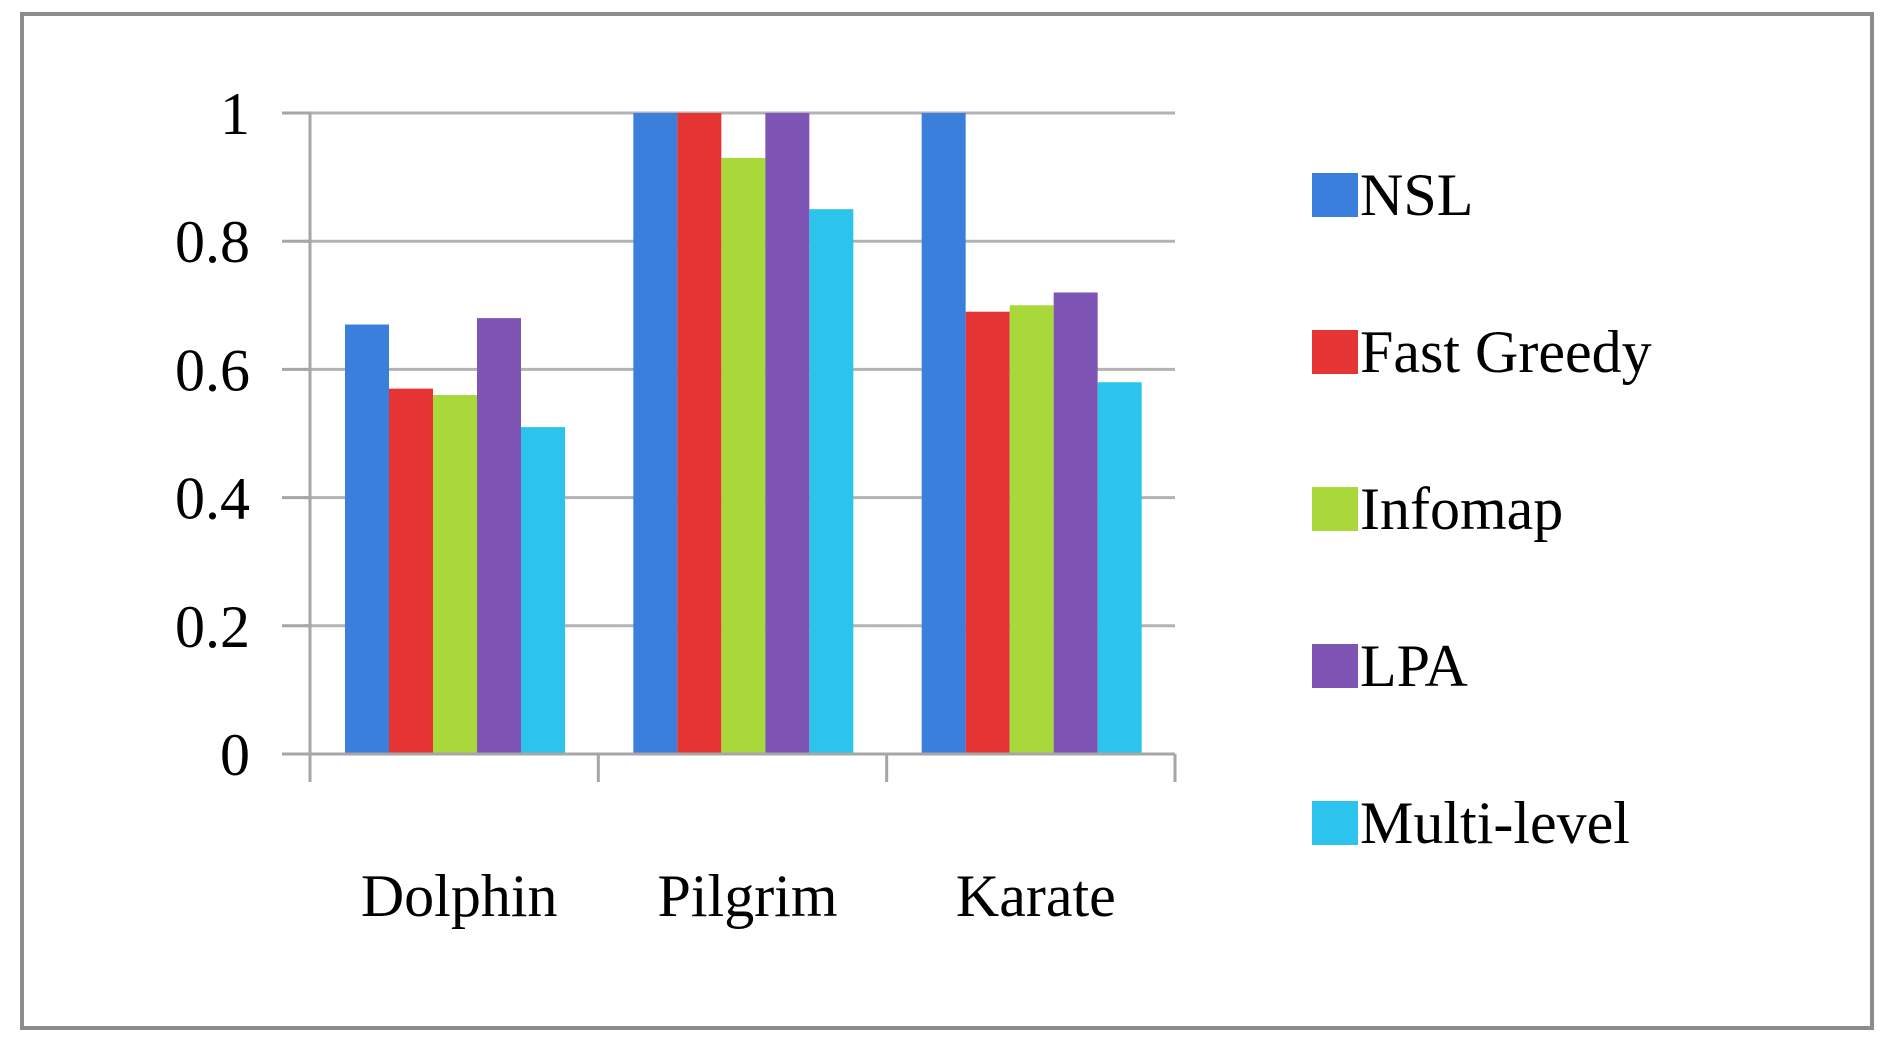  I want to click on y-tick-label: 1, so click(235, 114).